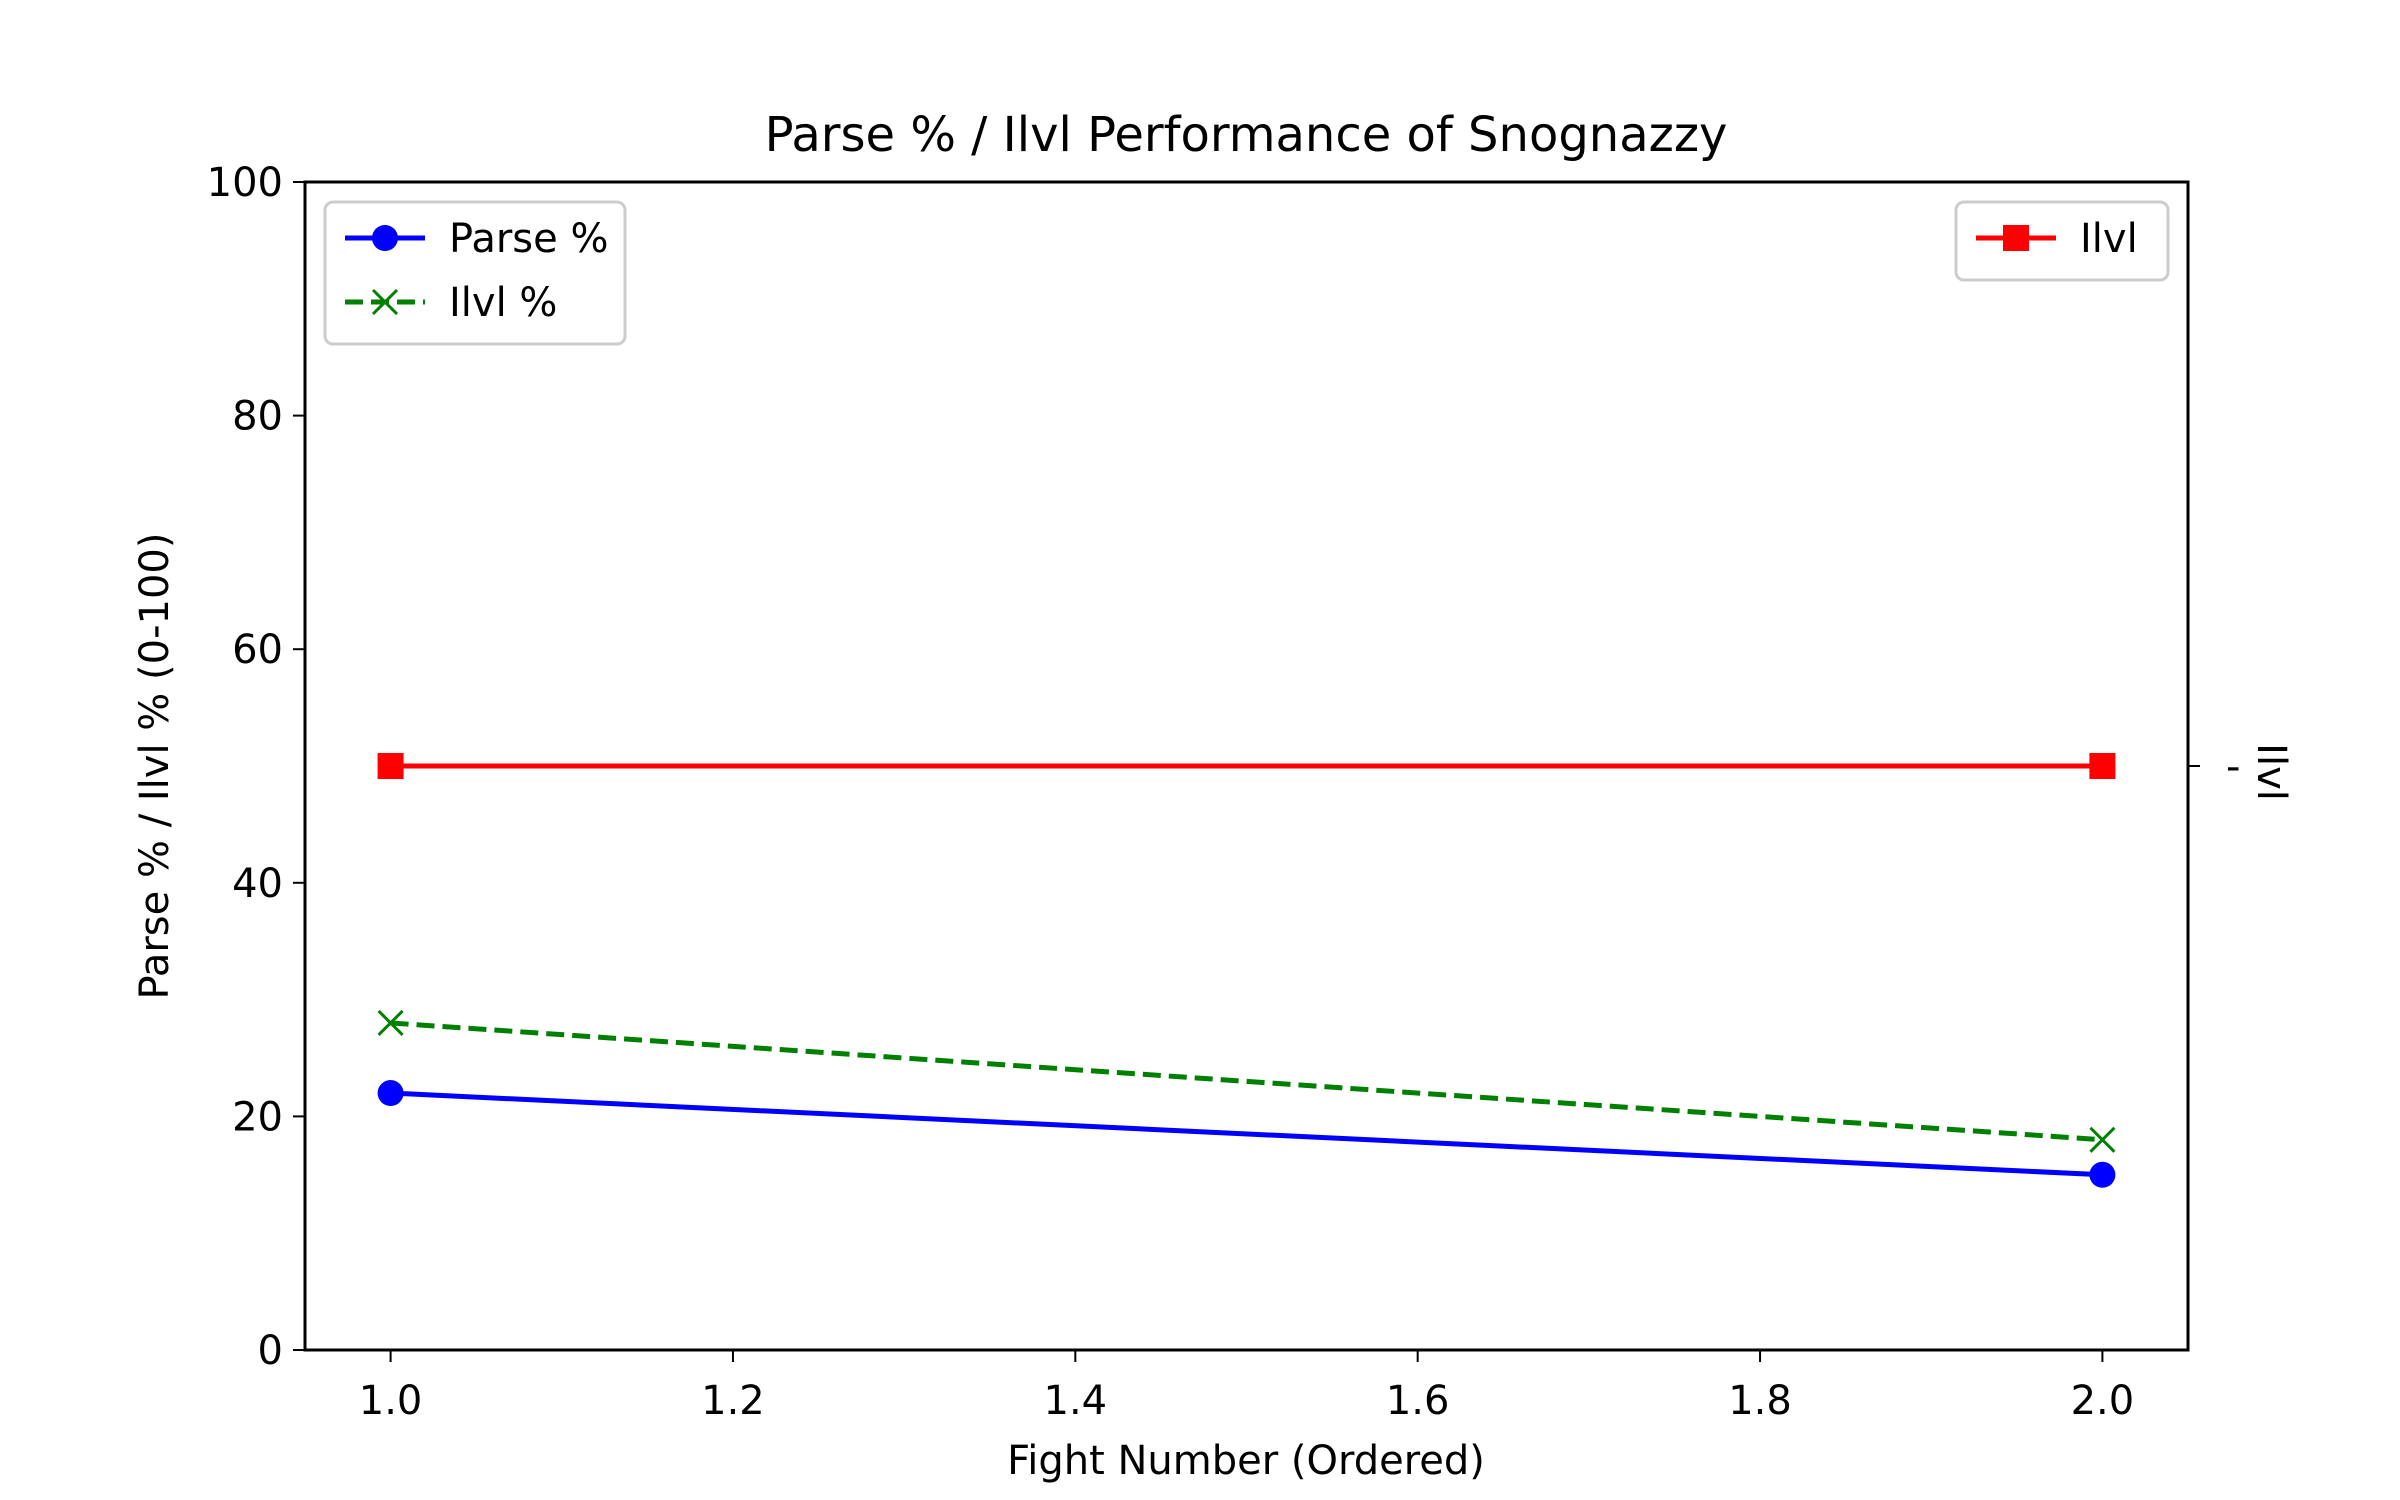 The width and height of the screenshot is (2400, 1500). Describe the element at coordinates (2057, 239) in the screenshot. I see `legend-item: Ilvl` at that location.